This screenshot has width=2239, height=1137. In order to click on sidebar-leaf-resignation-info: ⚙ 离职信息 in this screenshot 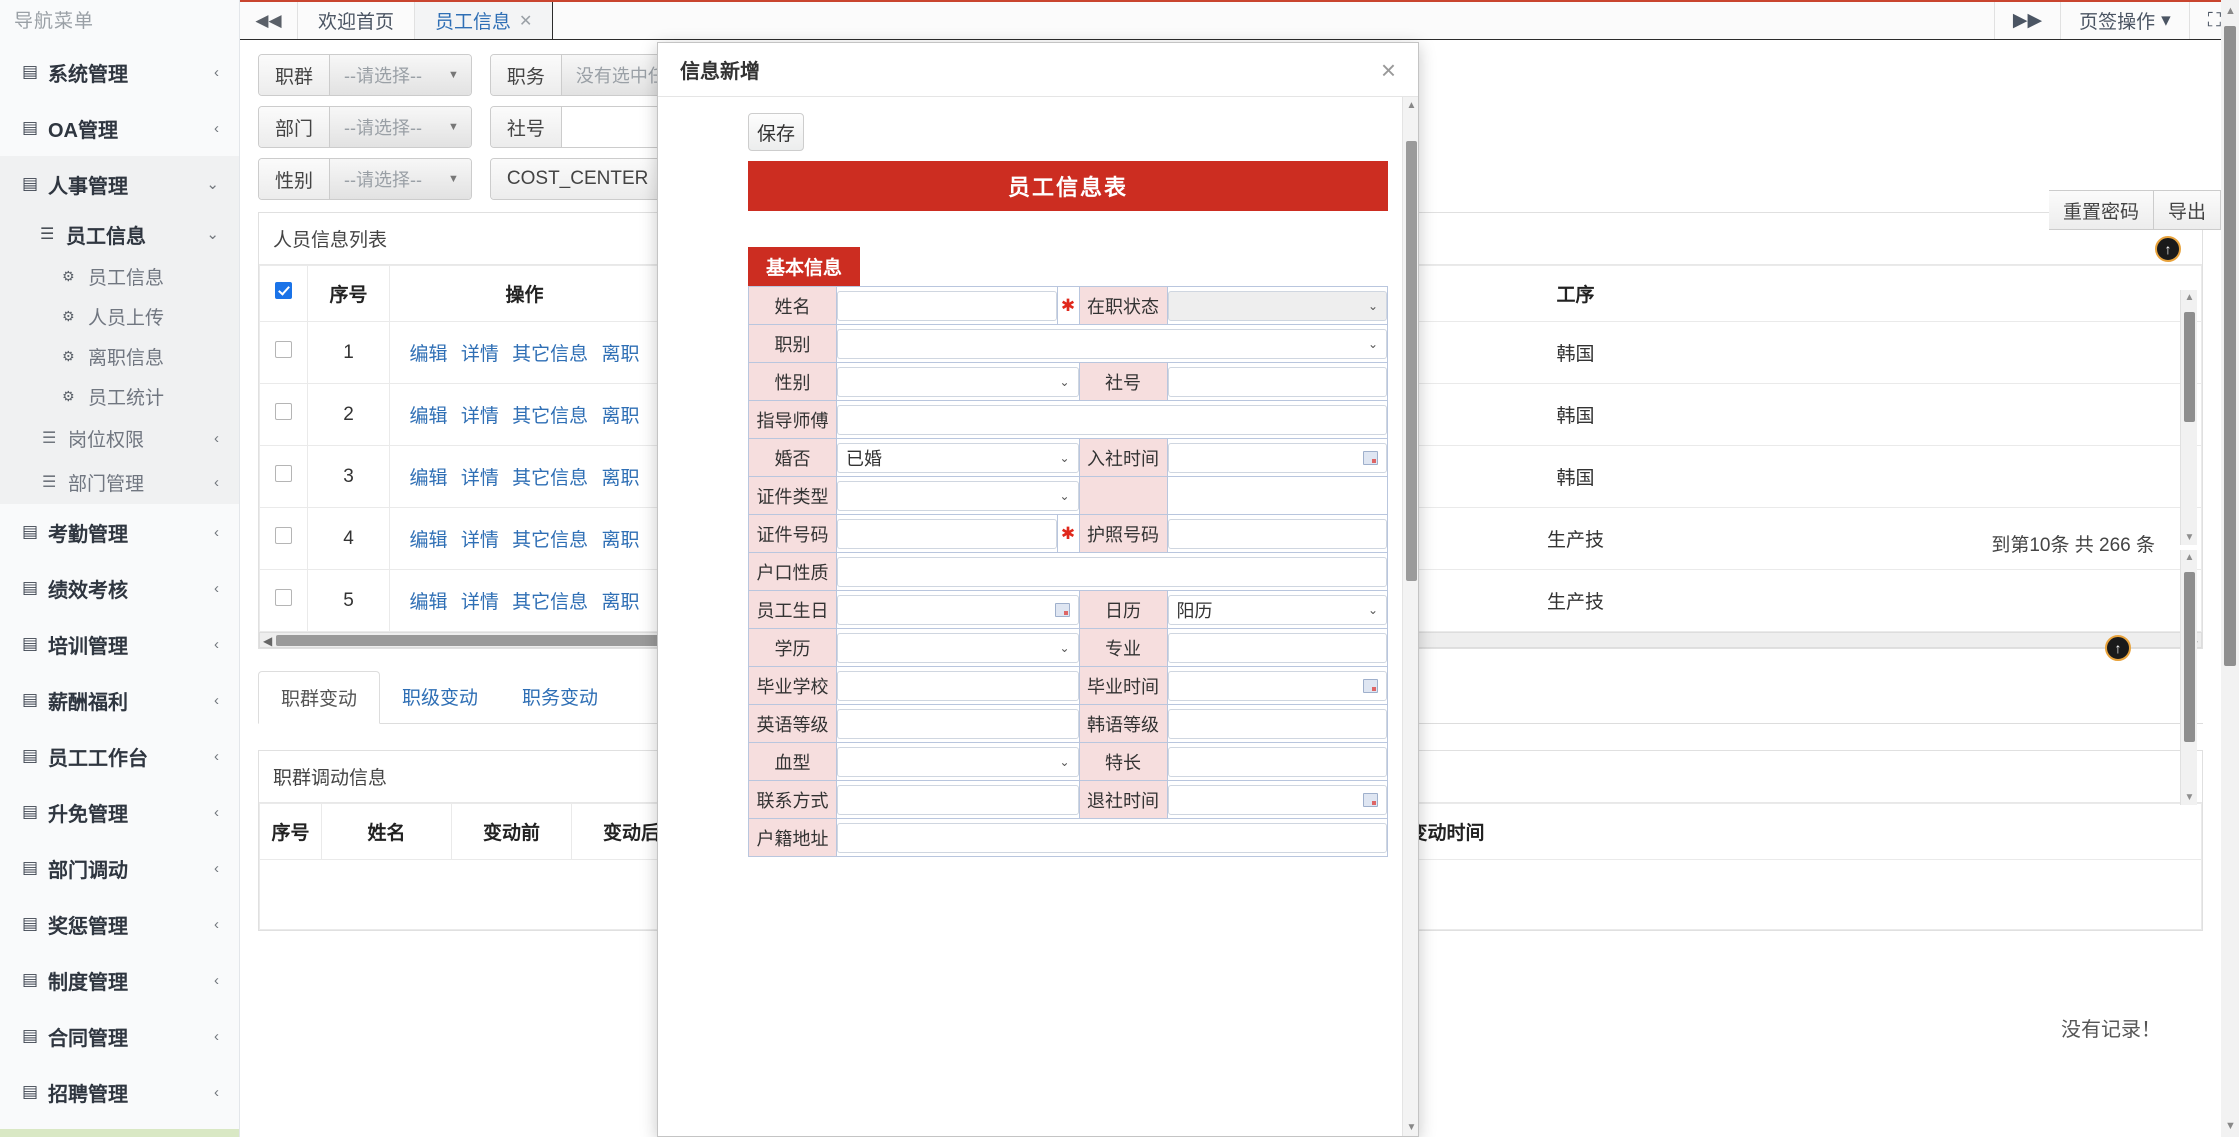, I will do `click(119, 356)`.